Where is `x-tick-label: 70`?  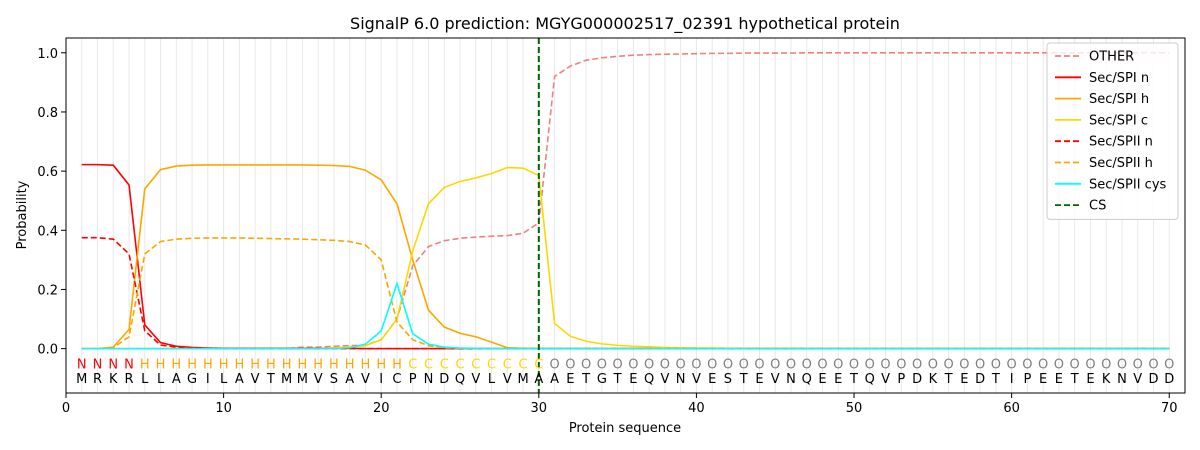 x-tick-label: 70 is located at coordinates (1169, 408).